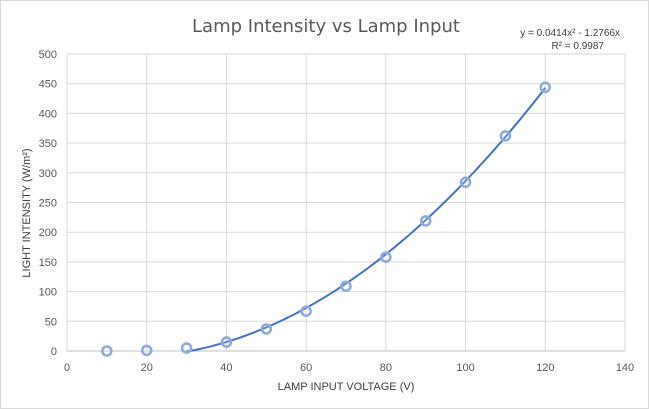  Describe the element at coordinates (545, 368) in the screenshot. I see `x-tick-label: 120` at that location.